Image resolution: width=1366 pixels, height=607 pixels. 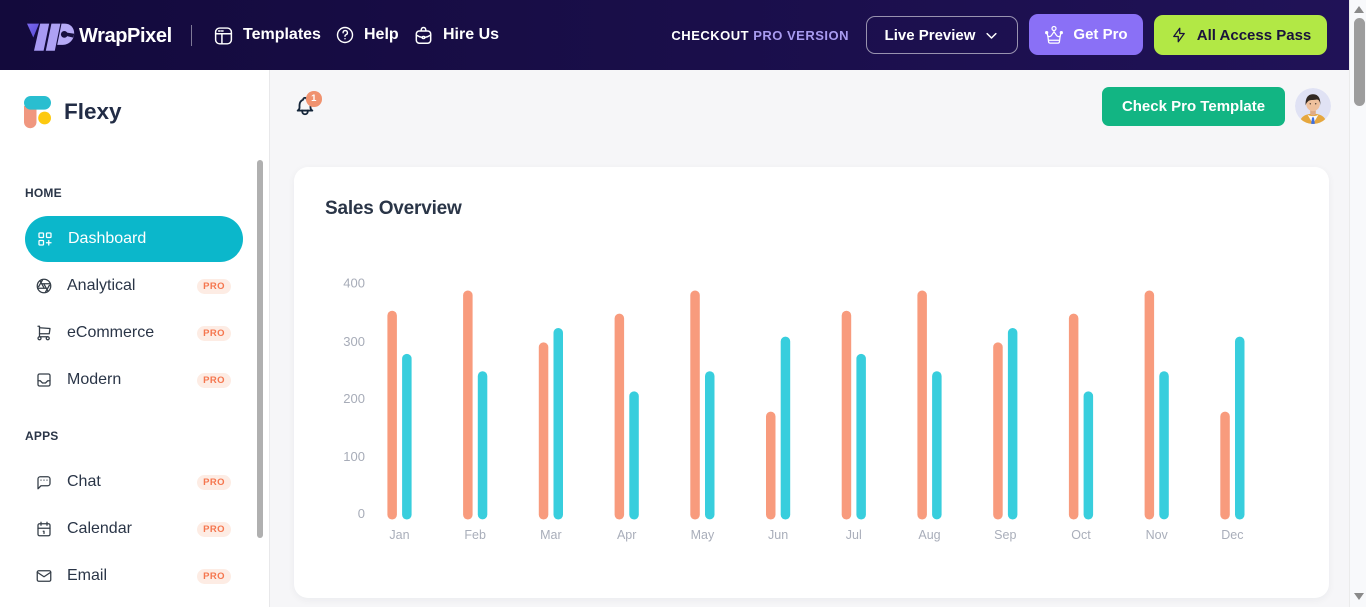 I want to click on svg-text: Dec, so click(x=1232, y=535).